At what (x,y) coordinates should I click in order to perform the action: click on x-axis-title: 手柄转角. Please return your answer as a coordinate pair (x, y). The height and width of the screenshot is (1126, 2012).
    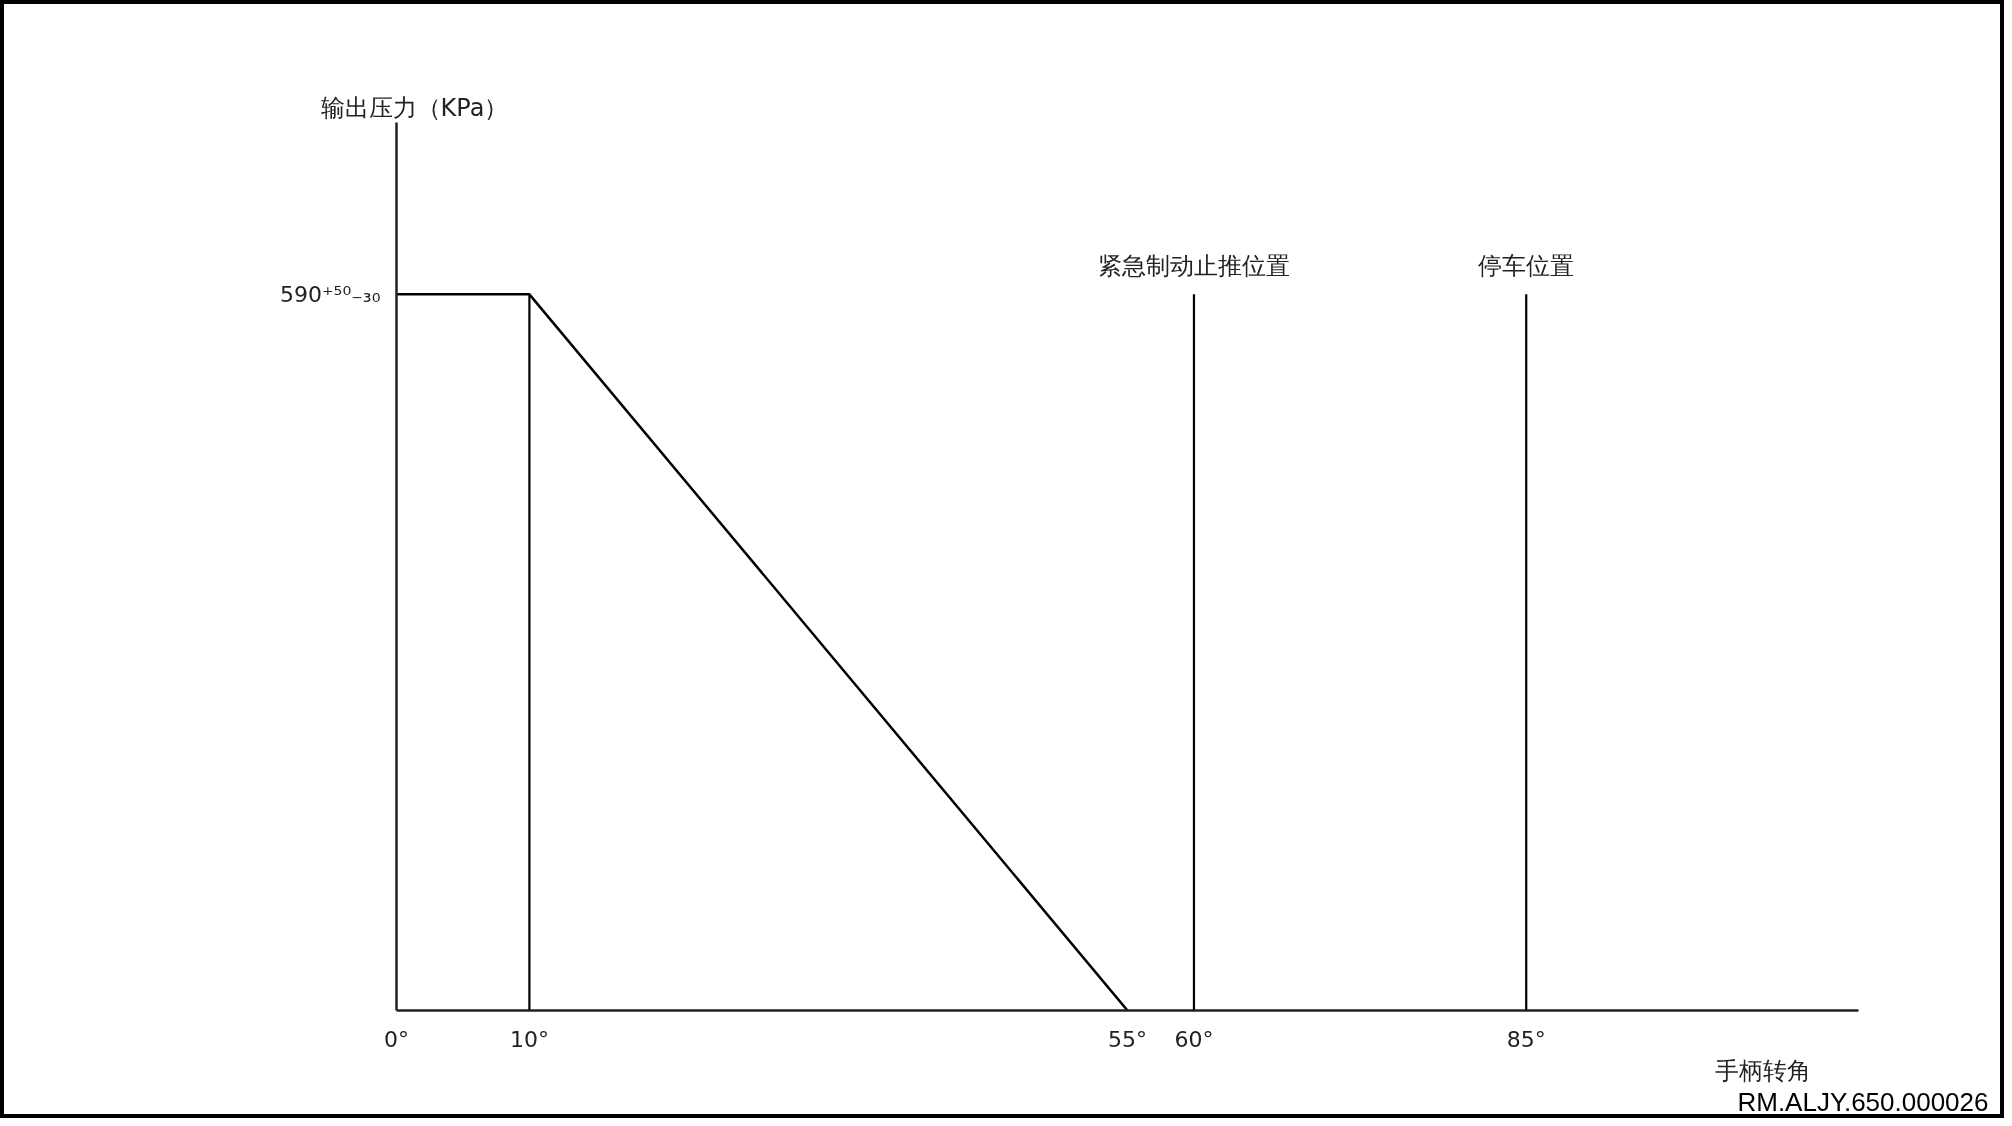
    Looking at the image, I should click on (1762, 1070).